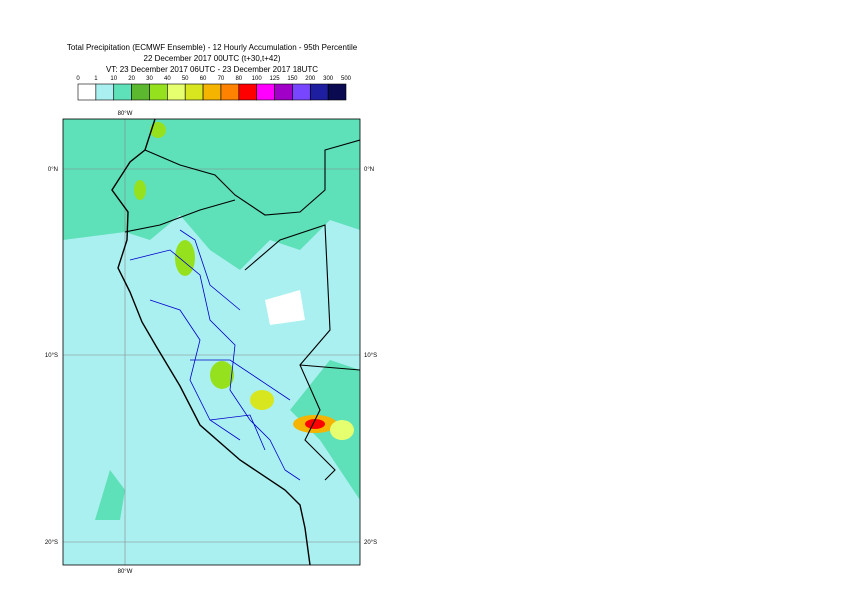 This screenshot has width=842, height=601. Describe the element at coordinates (257, 79) in the screenshot. I see `legend-level: 100` at that location.